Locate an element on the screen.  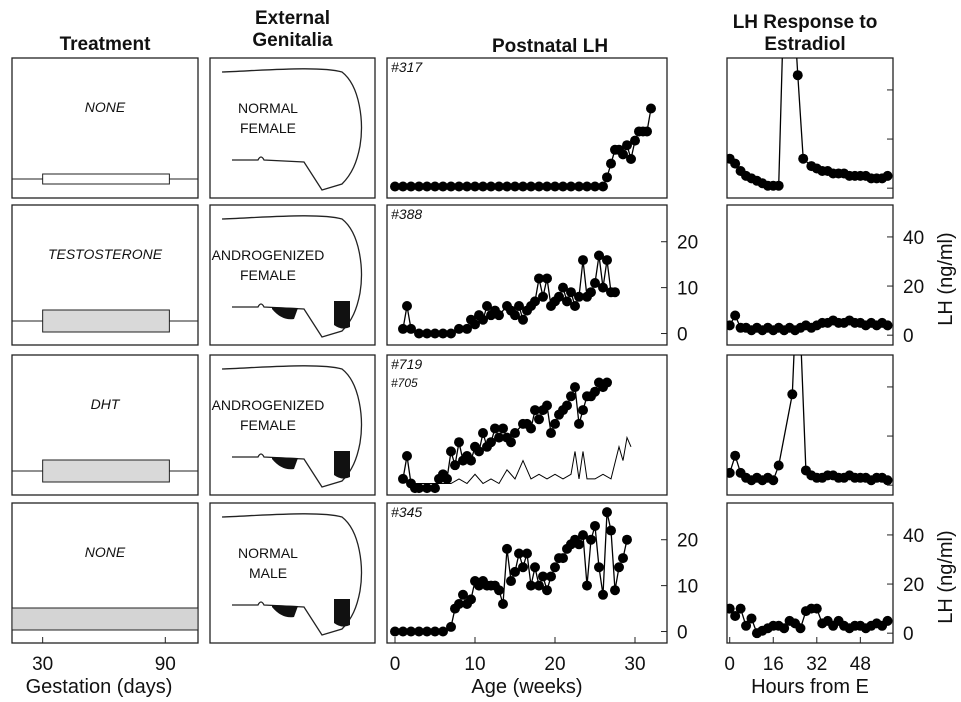
x-tick-label: 90 is located at coordinates (165, 664).